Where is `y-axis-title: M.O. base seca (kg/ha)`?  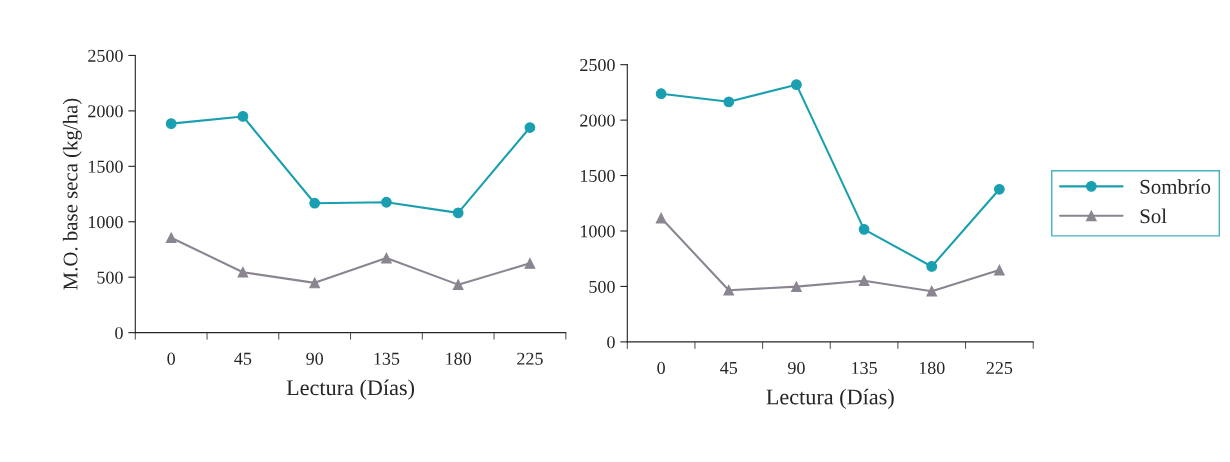
y-axis-title: M.O. base seca (kg/ha) is located at coordinates (72, 194).